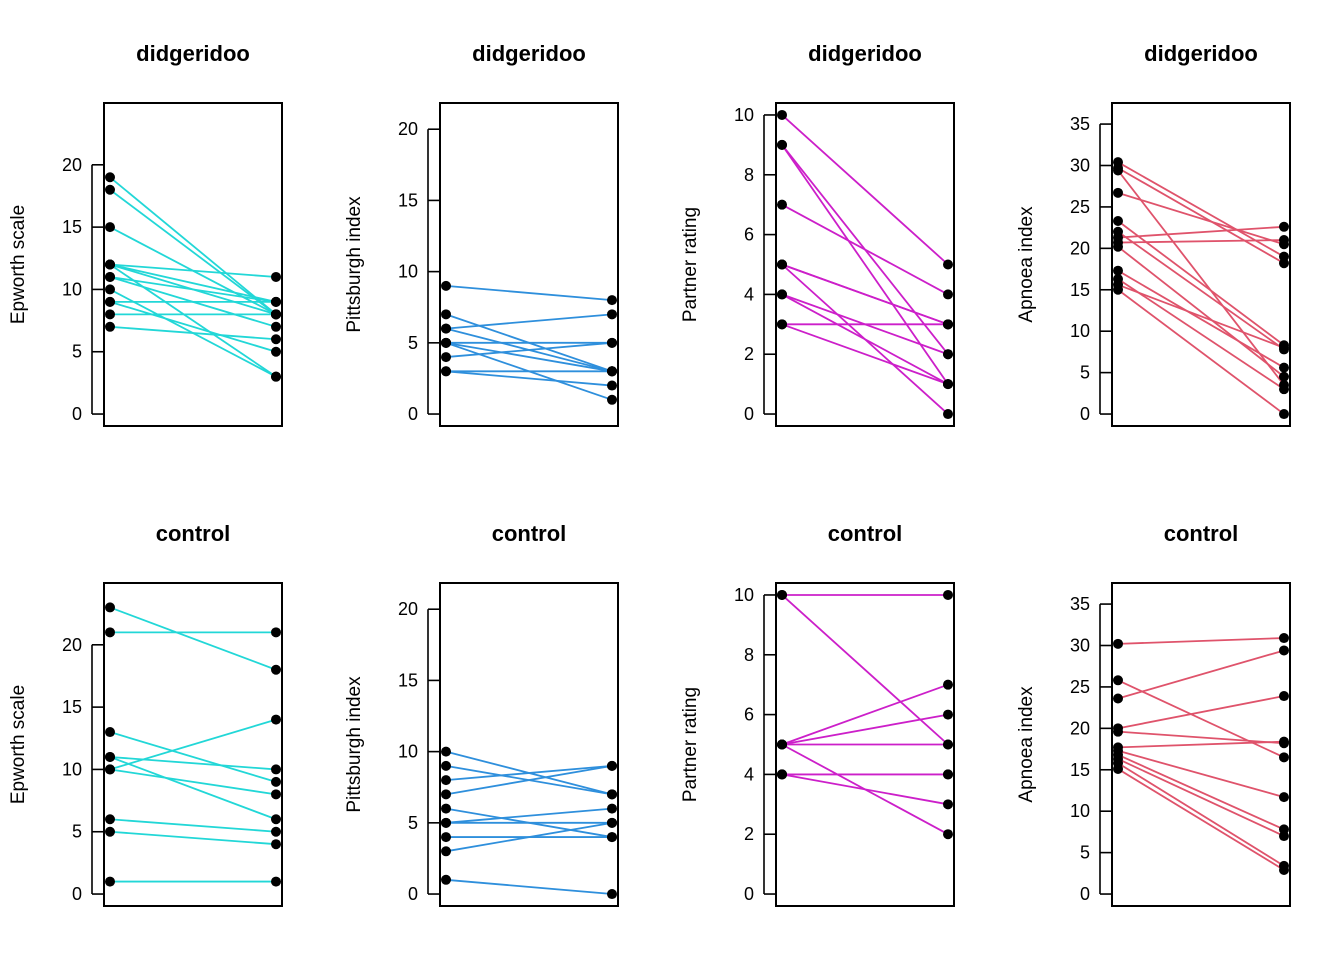  What do you see at coordinates (1080, 728) in the screenshot?
I see `y-tick-label: 20` at bounding box center [1080, 728].